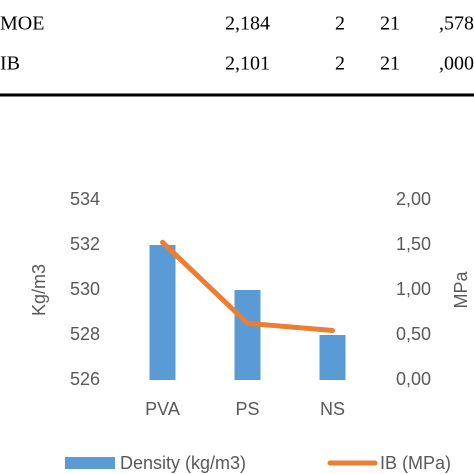  What do you see at coordinates (332, 409) in the screenshot?
I see `x-tick-label: NS` at bounding box center [332, 409].